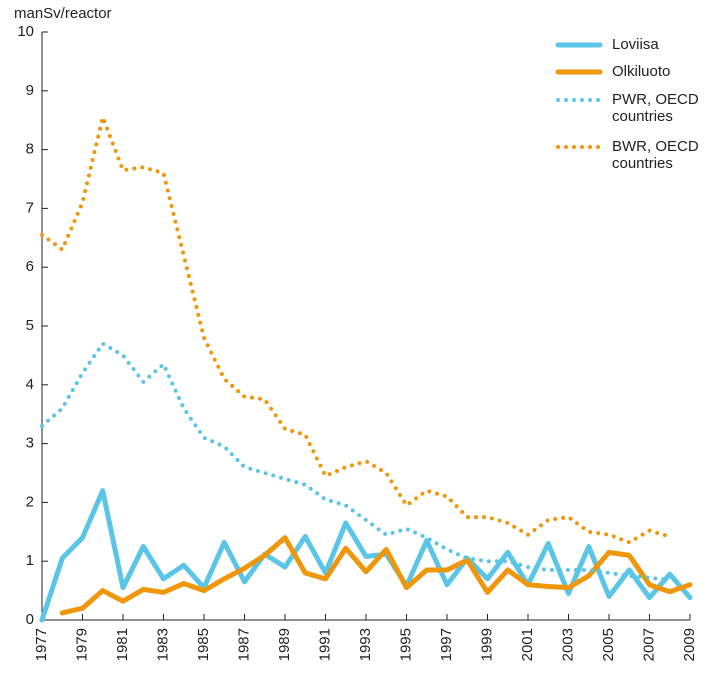 The height and width of the screenshot is (677, 712). What do you see at coordinates (486, 644) in the screenshot?
I see `x-tick-label: 1999` at bounding box center [486, 644].